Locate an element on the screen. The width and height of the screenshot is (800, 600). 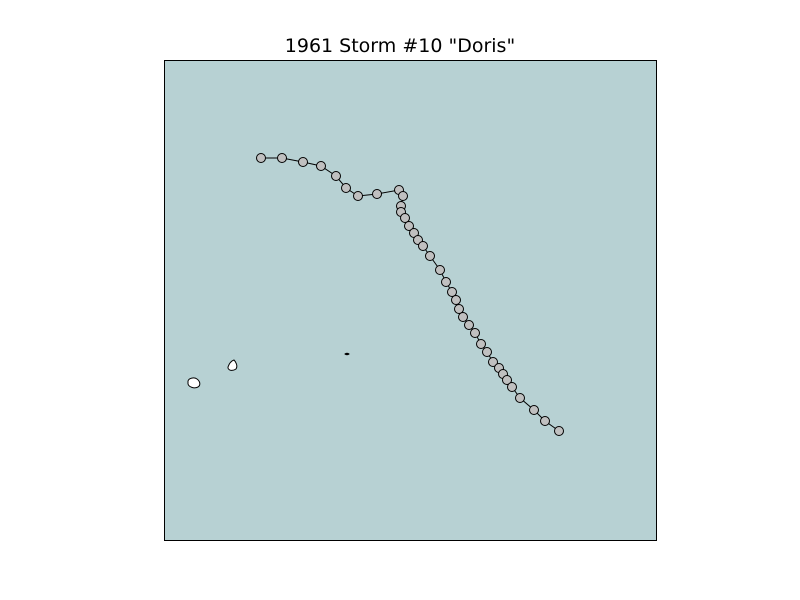
island-west is located at coordinates (194, 383).